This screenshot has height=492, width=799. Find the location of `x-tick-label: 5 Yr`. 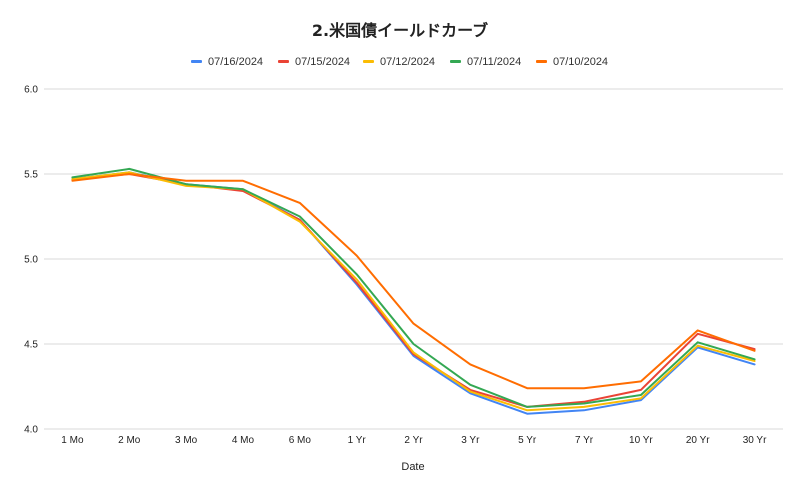

x-tick-label: 5 Yr is located at coordinates (527, 440).